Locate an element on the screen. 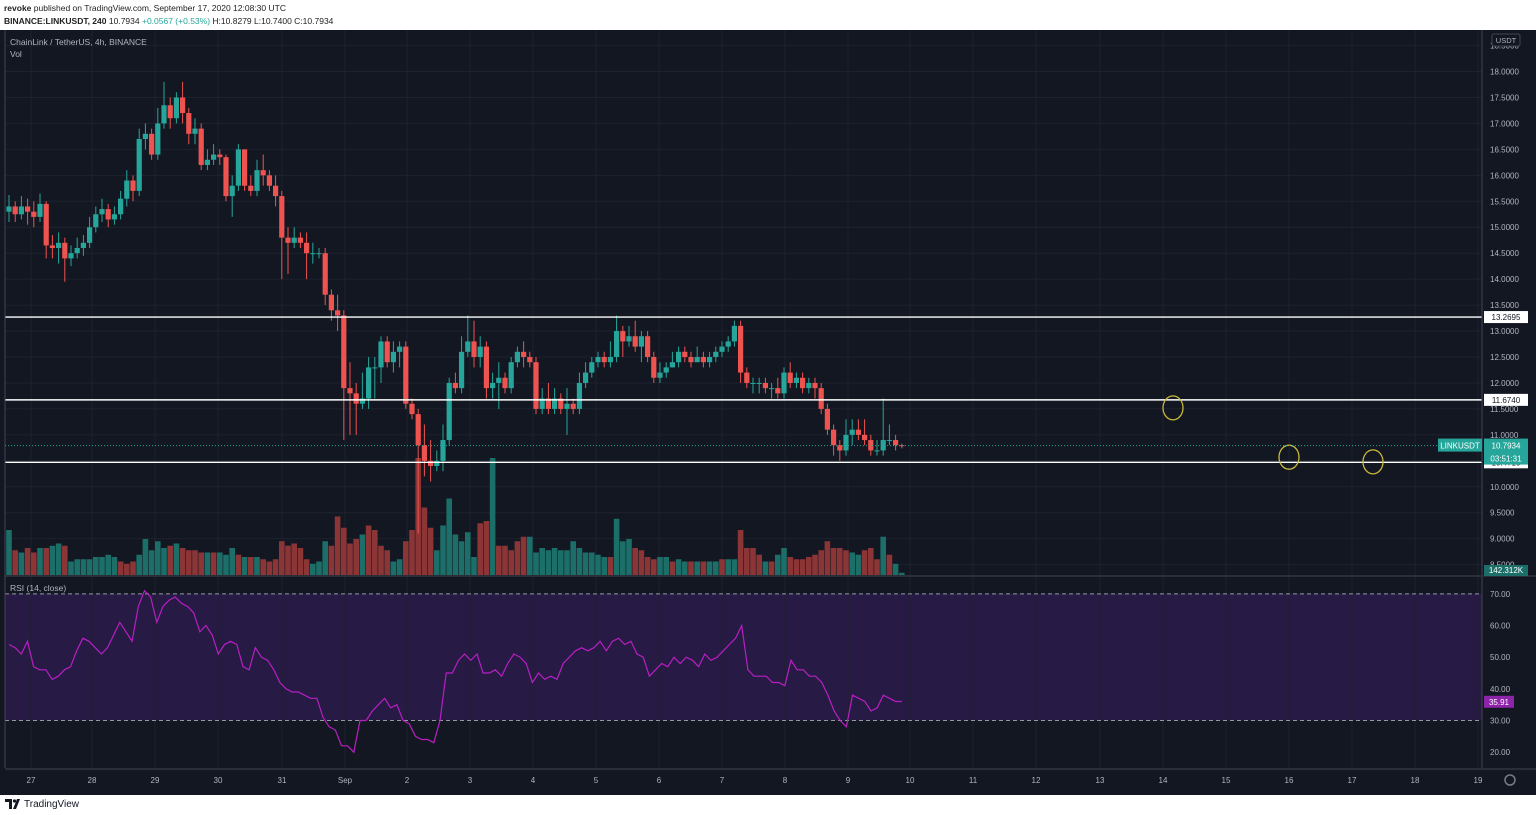 This screenshot has width=1536, height=815. time-tick-label: 13 is located at coordinates (1100, 780).